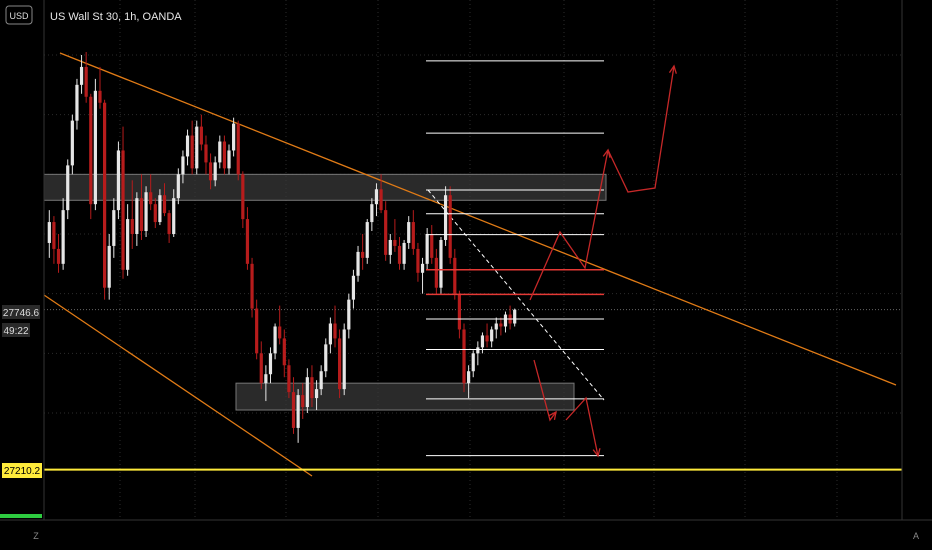 This screenshot has height=550, width=932. Describe the element at coordinates (116, 17) in the screenshot. I see `symbol-title: US Wall St 30, 1h, OANDA` at that location.